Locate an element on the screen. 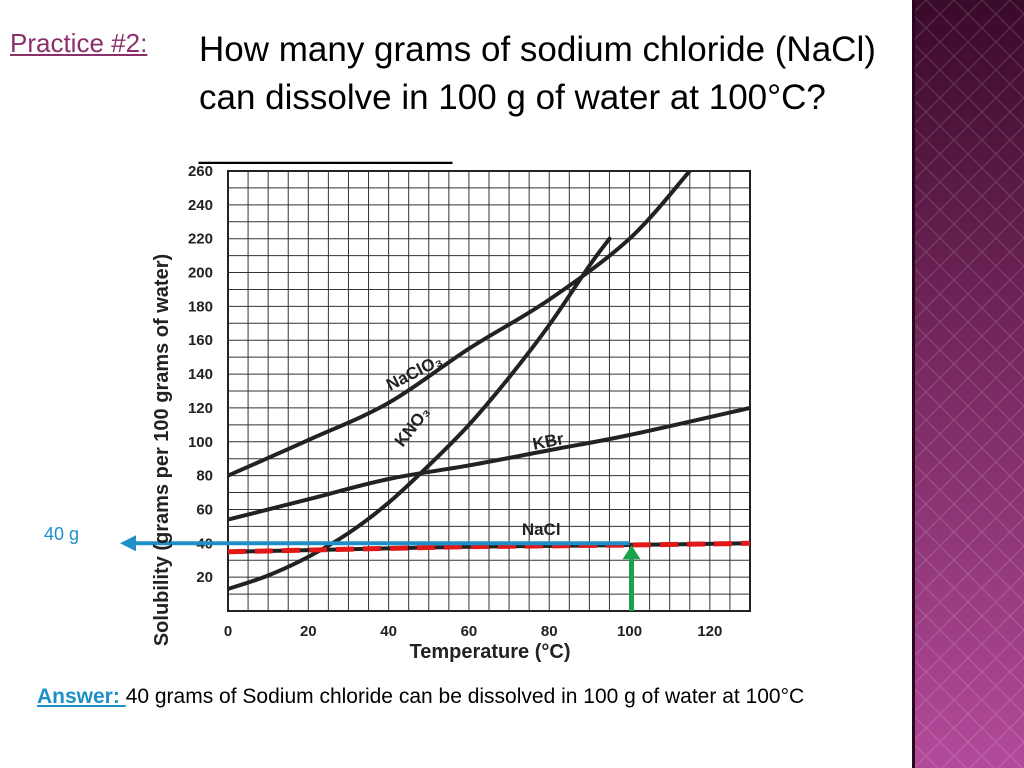 The height and width of the screenshot is (768, 1024). decorative-side-panel is located at coordinates (968, 384).